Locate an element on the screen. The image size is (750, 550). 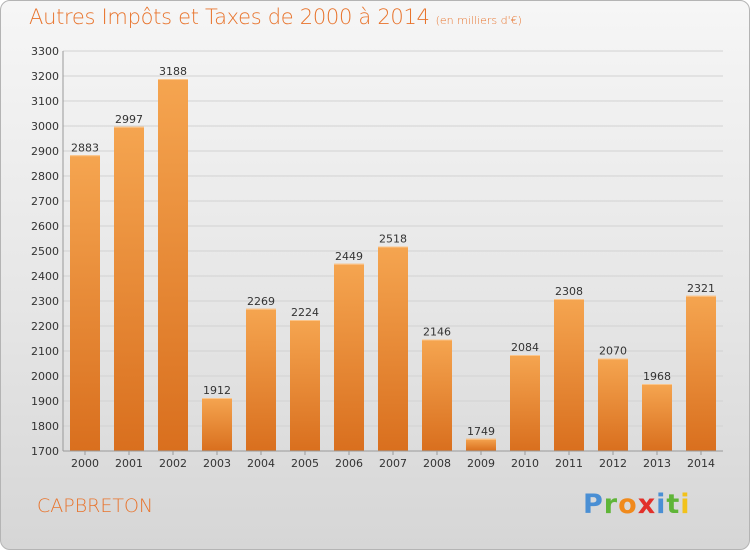
commune-name: CAPBRETON is located at coordinates (95, 506).